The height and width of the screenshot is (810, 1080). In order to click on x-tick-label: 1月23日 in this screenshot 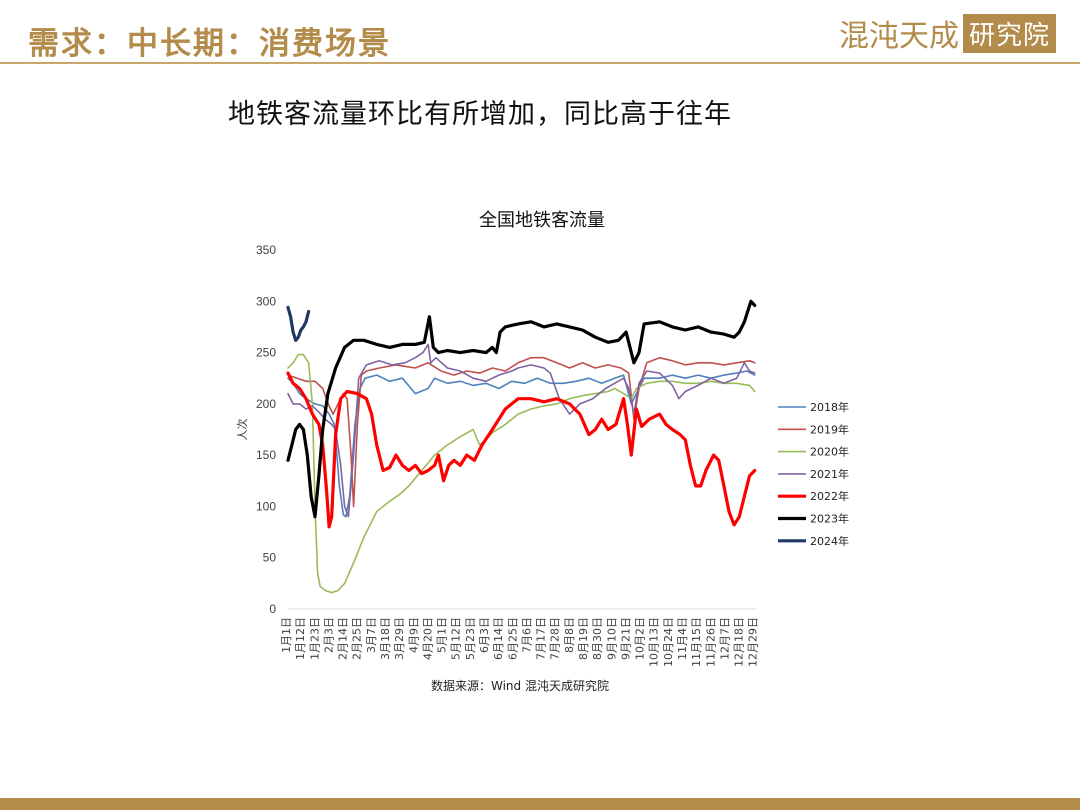, I will do `click(314, 638)`.